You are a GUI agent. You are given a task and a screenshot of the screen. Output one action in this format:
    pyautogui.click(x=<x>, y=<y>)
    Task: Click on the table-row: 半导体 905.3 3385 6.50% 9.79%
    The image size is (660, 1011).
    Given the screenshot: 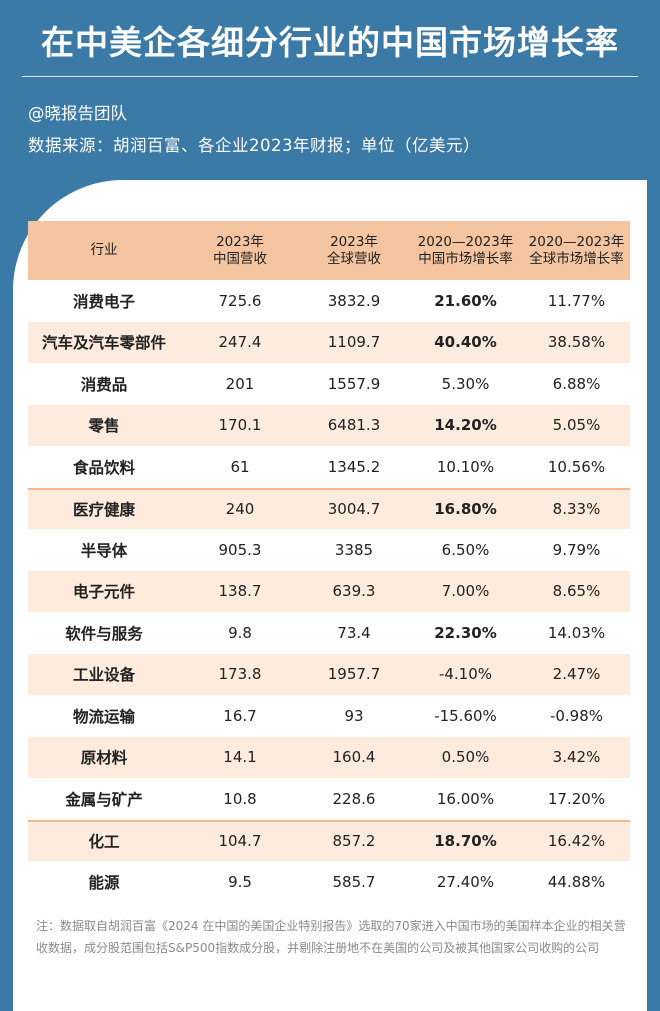 What is the action you would take?
    pyautogui.click(x=329, y=550)
    